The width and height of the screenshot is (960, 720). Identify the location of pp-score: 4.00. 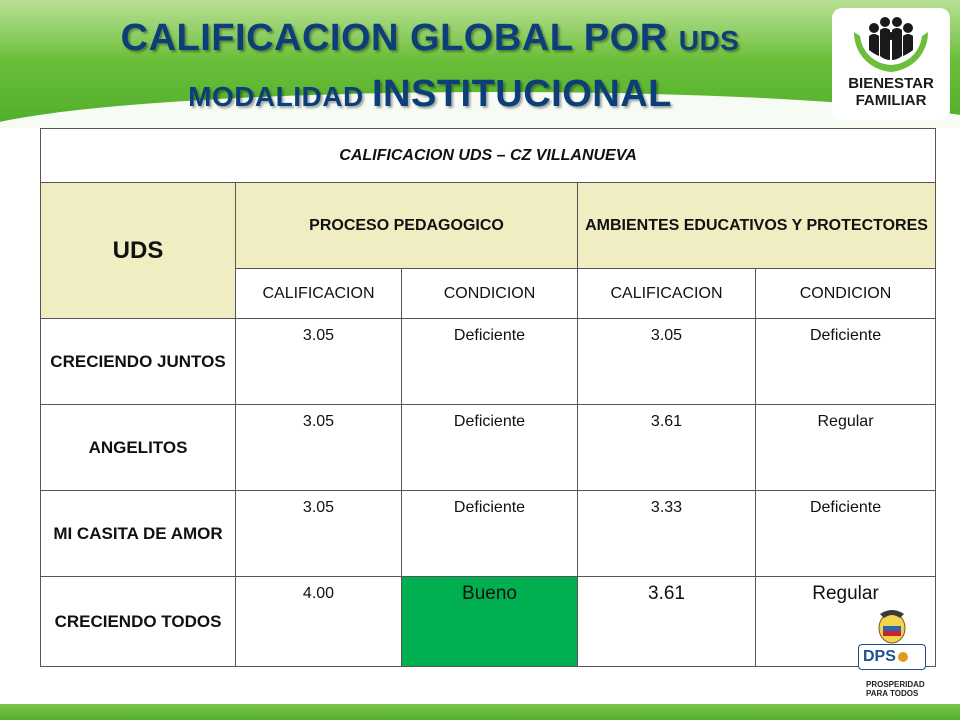
(318, 621).